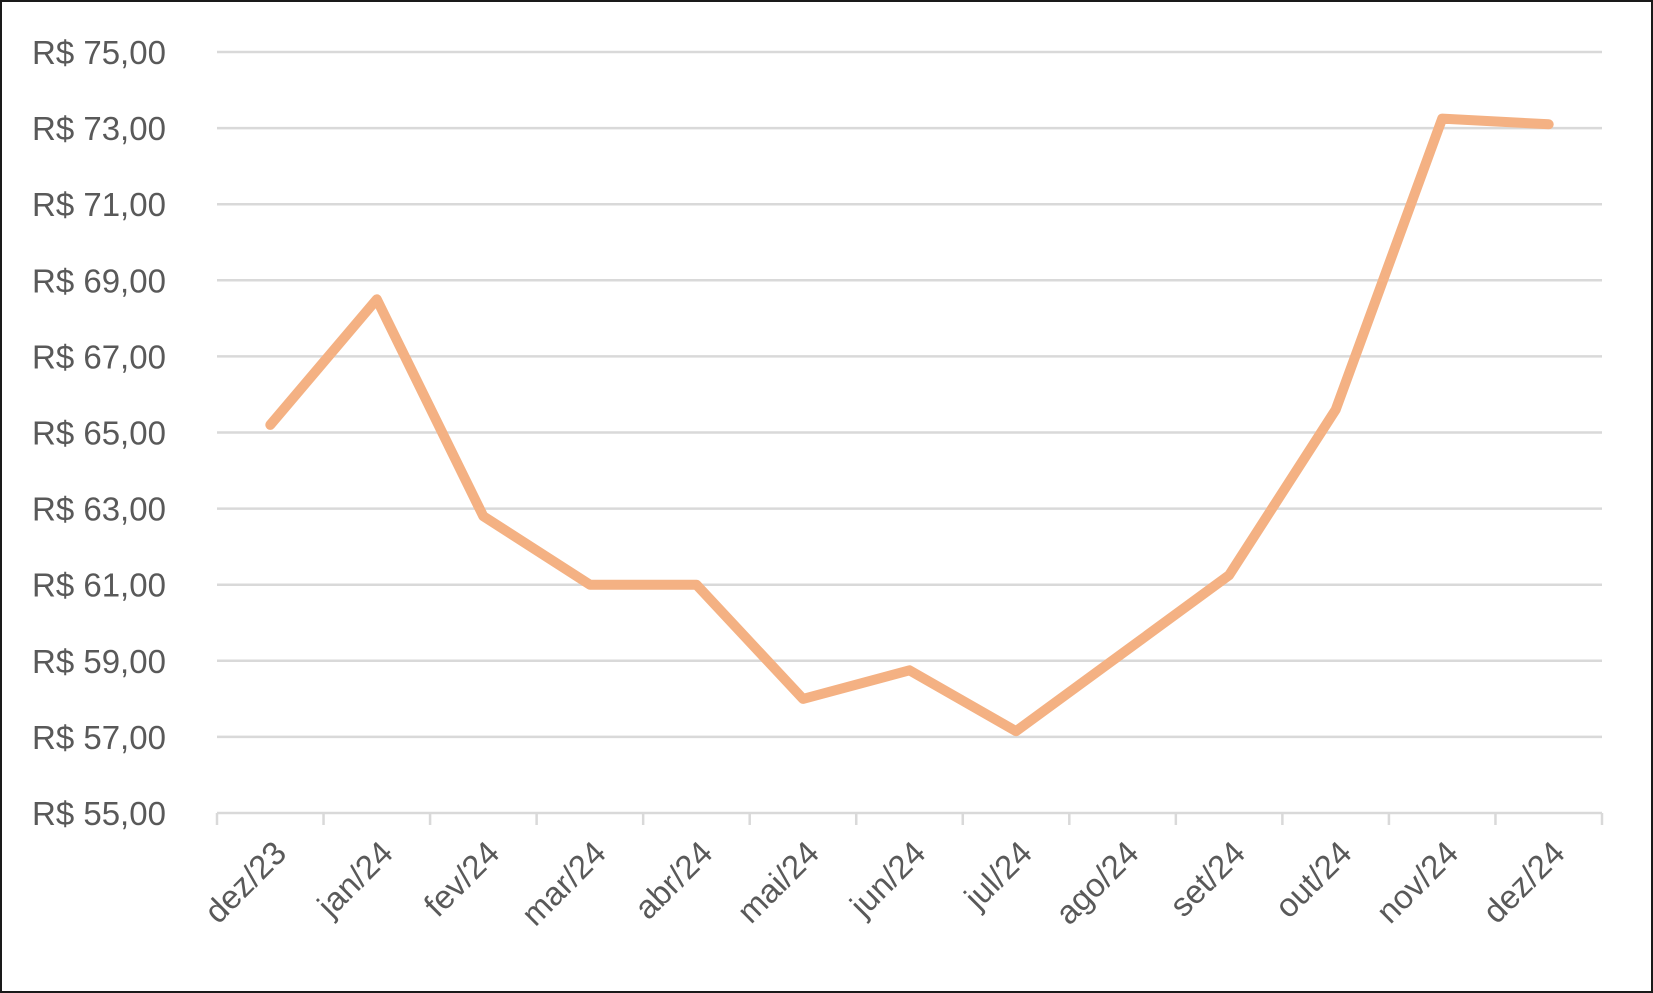 This screenshot has width=1653, height=993. Describe the element at coordinates (99, 204) in the screenshot. I see `y-tick-label: R$ 71,00` at that location.